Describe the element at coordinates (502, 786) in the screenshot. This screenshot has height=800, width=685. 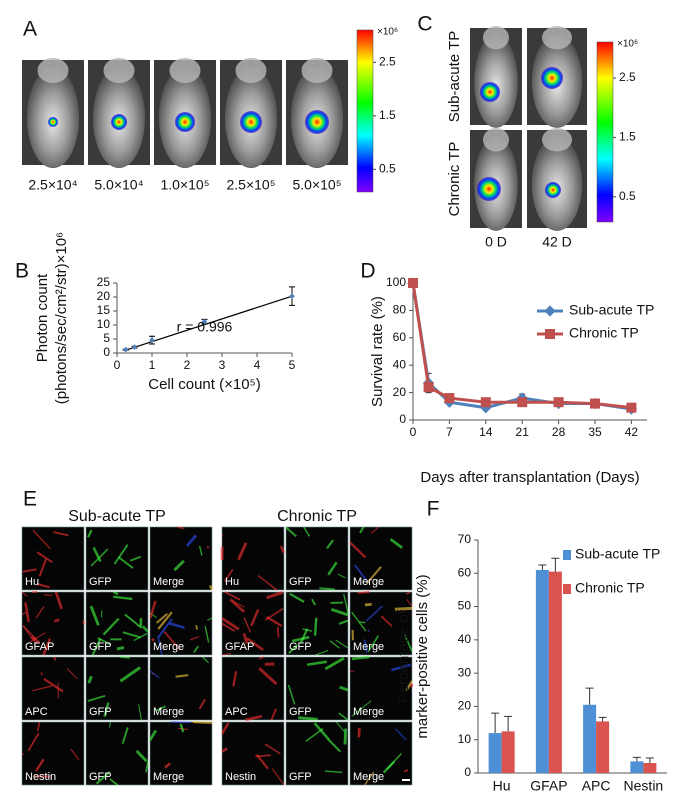
I see `x-tick-label: Hu` at that location.